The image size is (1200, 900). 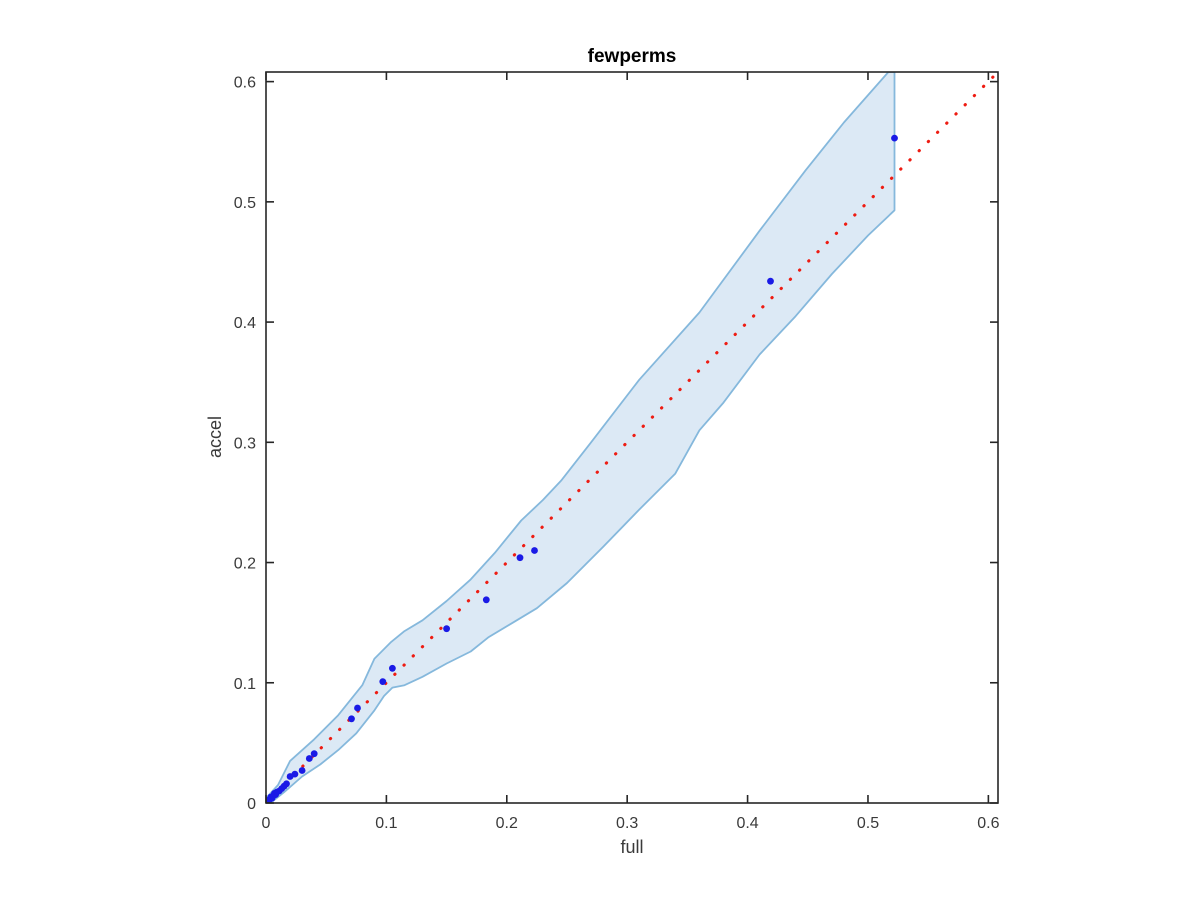 I want to click on x-tick-label: 0, so click(x=266, y=823).